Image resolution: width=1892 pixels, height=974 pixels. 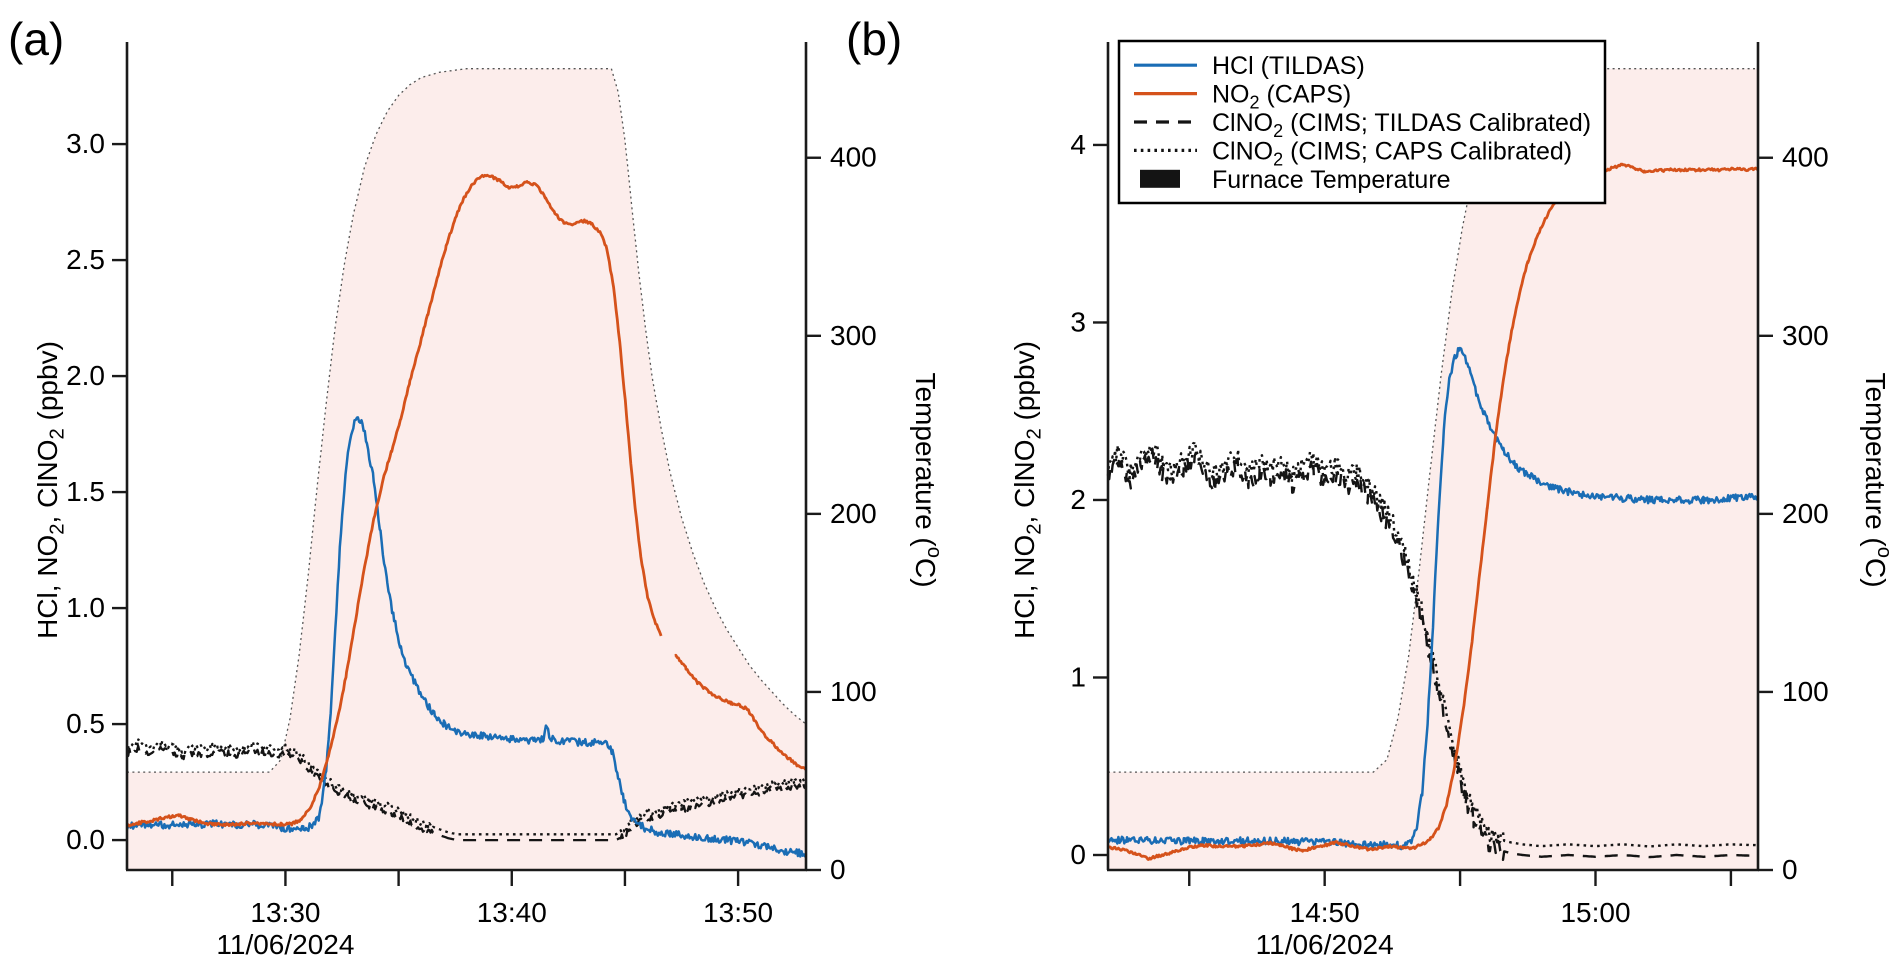 What do you see at coordinates (1078, 144) in the screenshot?
I see `y-tick-label-left: 4` at bounding box center [1078, 144].